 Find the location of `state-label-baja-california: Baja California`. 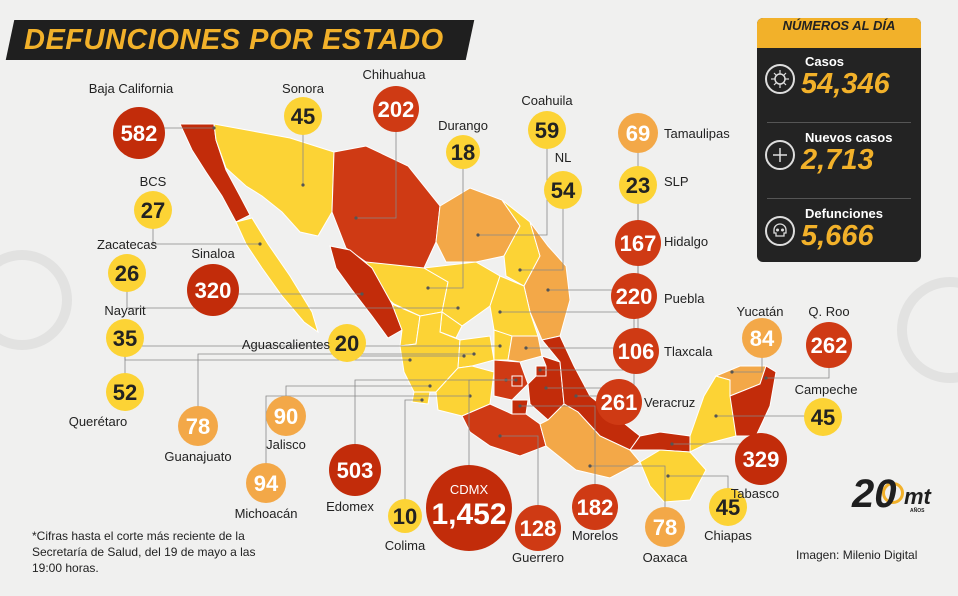

state-label-baja-california: Baja California is located at coordinates (131, 88).